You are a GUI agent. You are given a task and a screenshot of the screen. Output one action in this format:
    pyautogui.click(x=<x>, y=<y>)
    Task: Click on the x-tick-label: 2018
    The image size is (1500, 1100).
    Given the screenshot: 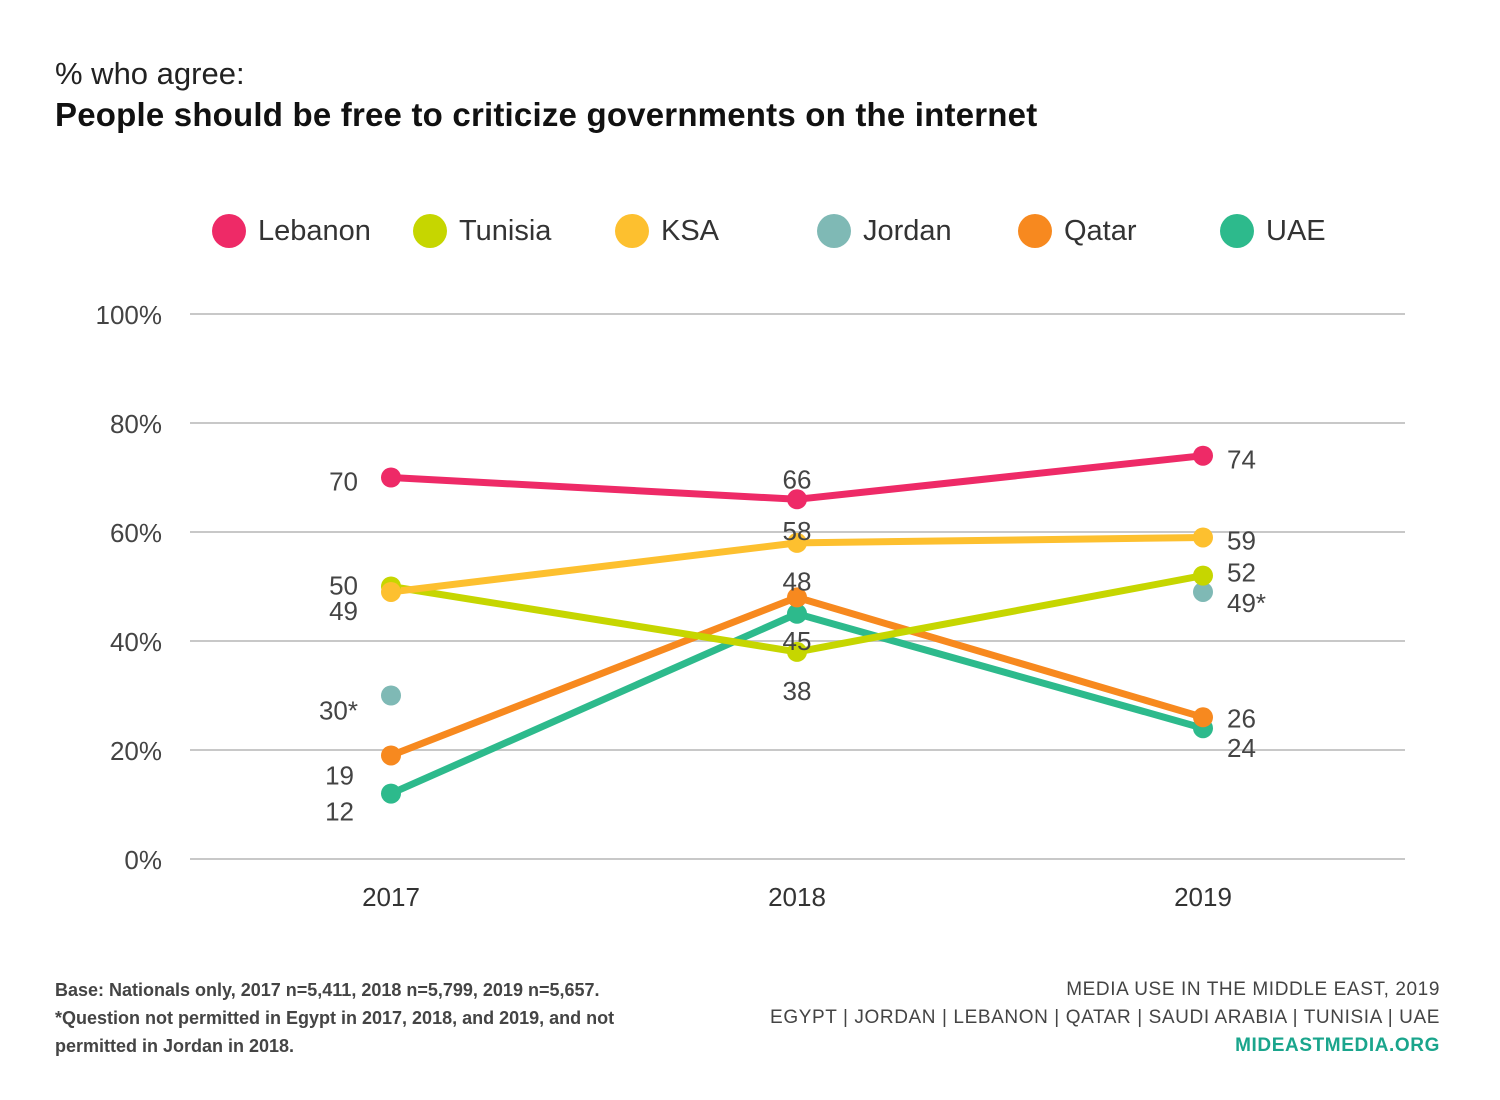 What is the action you would take?
    pyautogui.click(x=797, y=897)
    